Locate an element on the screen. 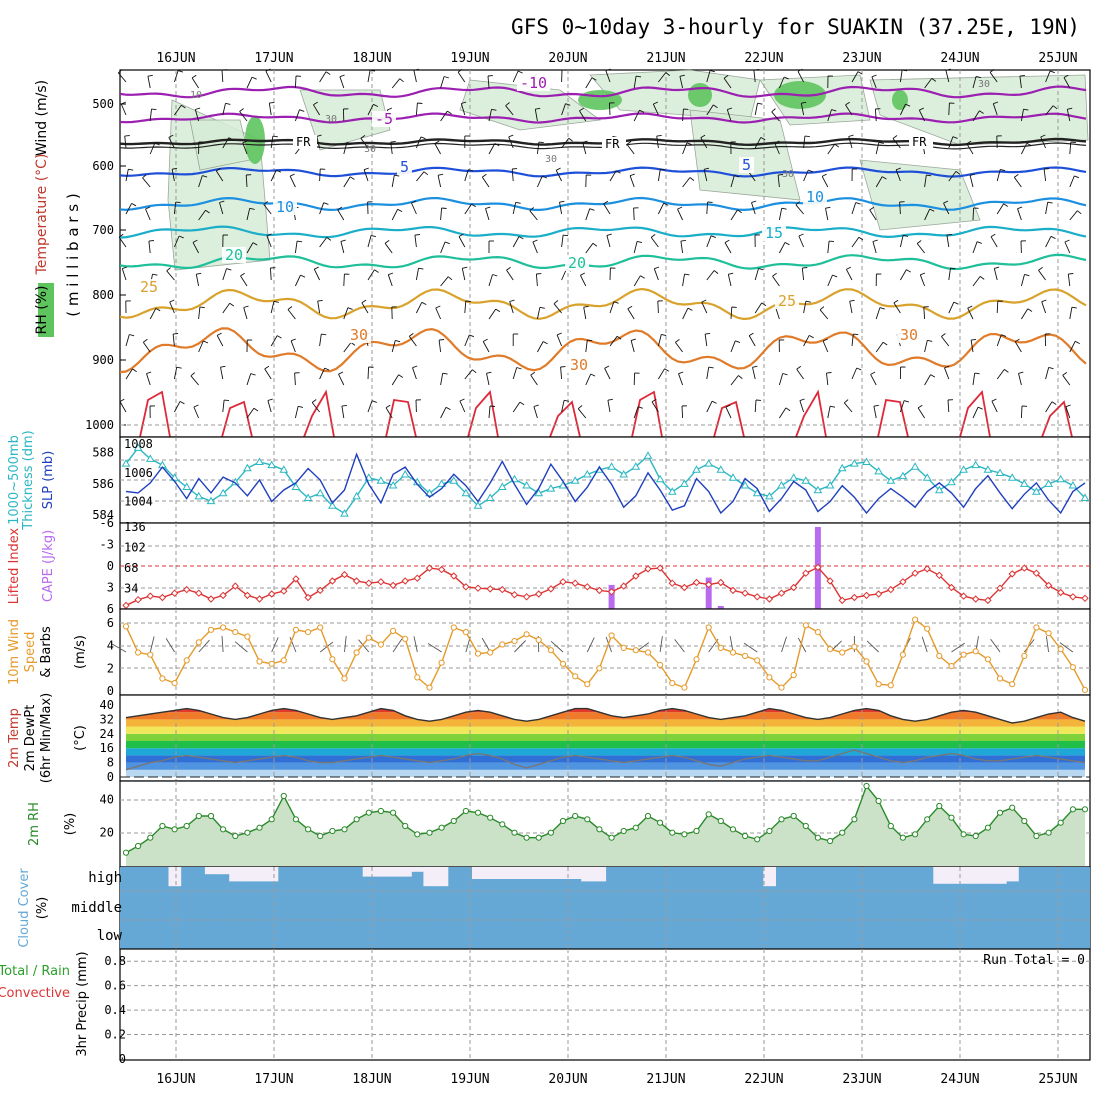  li-tick-label: -3 is located at coordinates (107, 545).